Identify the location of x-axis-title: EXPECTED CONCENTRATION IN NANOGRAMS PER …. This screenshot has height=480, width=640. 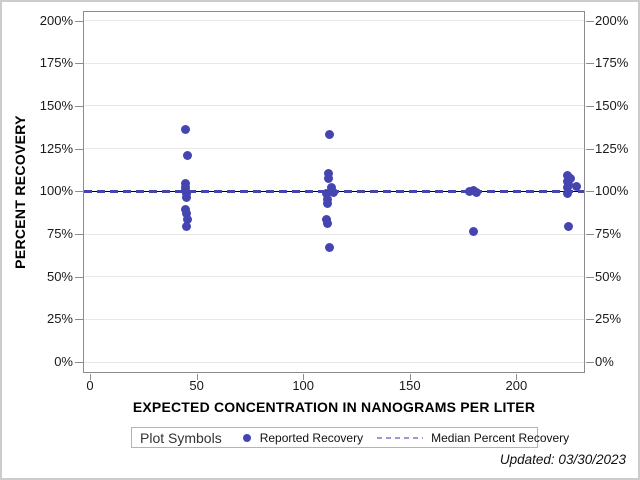
(334, 407).